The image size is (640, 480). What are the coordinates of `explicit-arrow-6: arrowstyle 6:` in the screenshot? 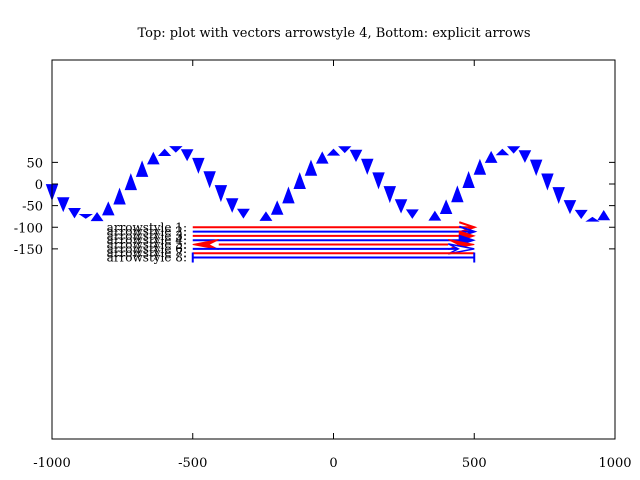 It's located at (291, 249).